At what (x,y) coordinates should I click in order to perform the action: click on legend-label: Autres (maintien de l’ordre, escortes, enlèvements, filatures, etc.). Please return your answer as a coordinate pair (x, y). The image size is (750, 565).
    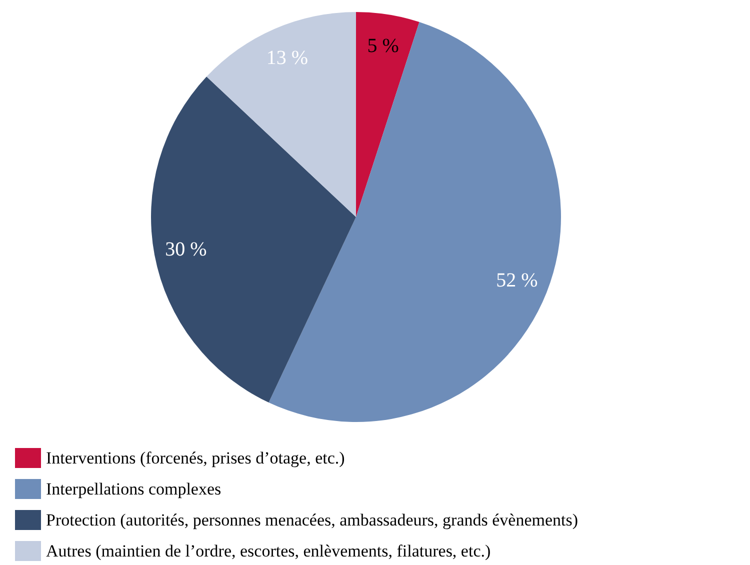
    Looking at the image, I should click on (268, 551).